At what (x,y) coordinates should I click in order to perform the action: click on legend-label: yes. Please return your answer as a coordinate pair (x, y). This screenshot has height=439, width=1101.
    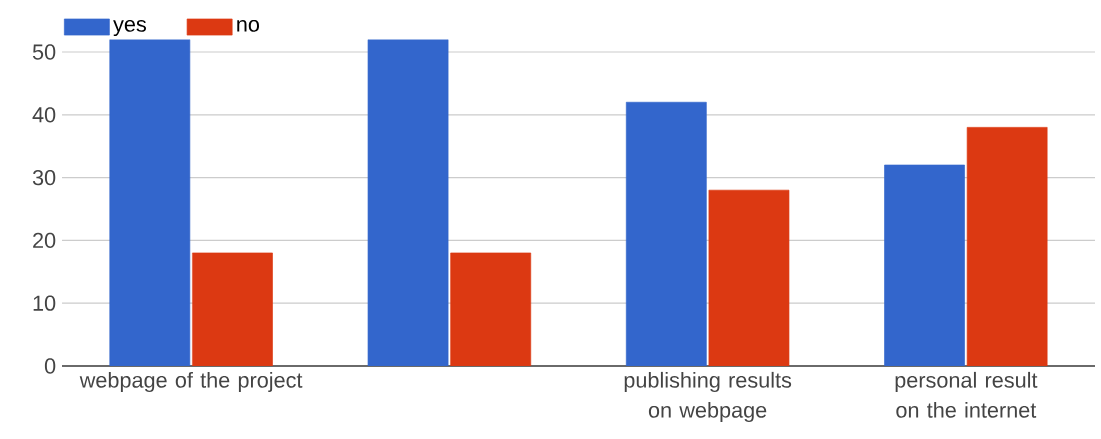
    Looking at the image, I should click on (129, 28).